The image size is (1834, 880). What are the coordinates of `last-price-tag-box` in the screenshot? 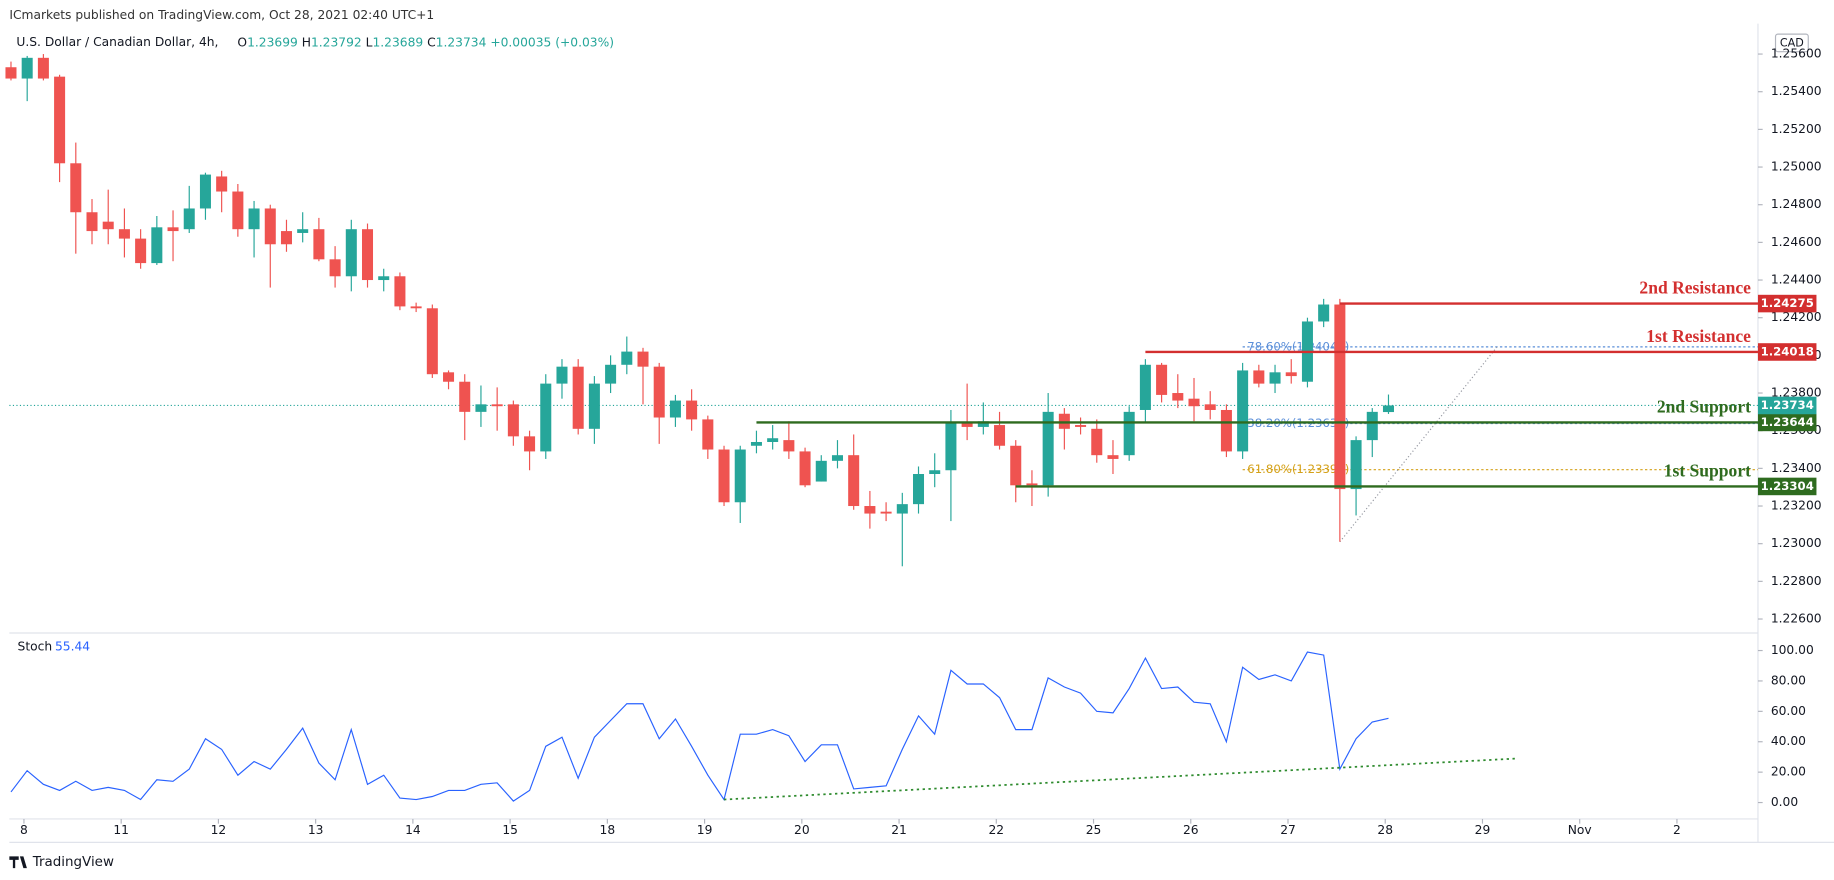 It's located at (1787, 405).